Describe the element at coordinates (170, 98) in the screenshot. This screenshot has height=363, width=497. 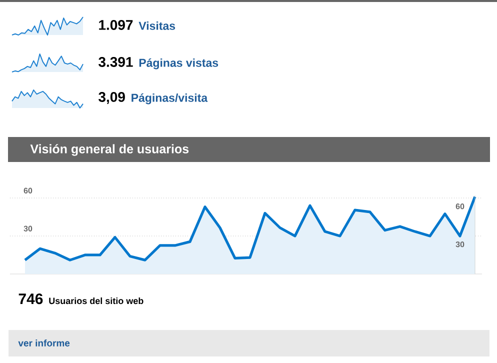
I see `text: Páginas/visita` at that location.